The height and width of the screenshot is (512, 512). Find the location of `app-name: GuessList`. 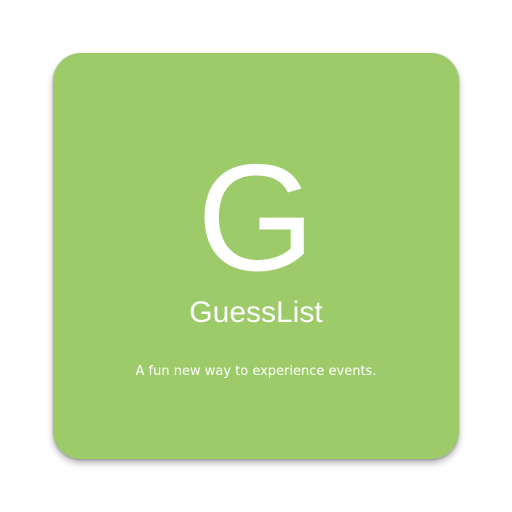

app-name: GuessList is located at coordinates (256, 312).